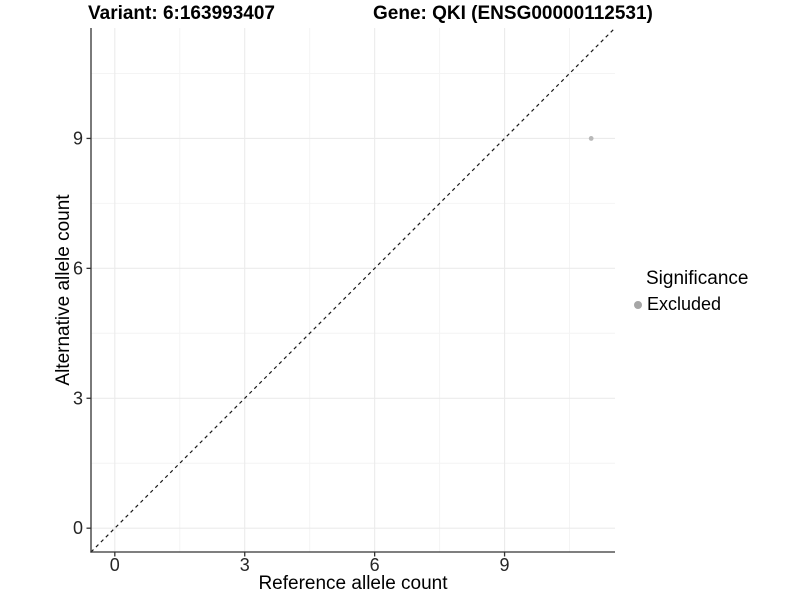 The image size is (800, 600). Describe the element at coordinates (78, 528) in the screenshot. I see `y-tick-label: 0` at that location.